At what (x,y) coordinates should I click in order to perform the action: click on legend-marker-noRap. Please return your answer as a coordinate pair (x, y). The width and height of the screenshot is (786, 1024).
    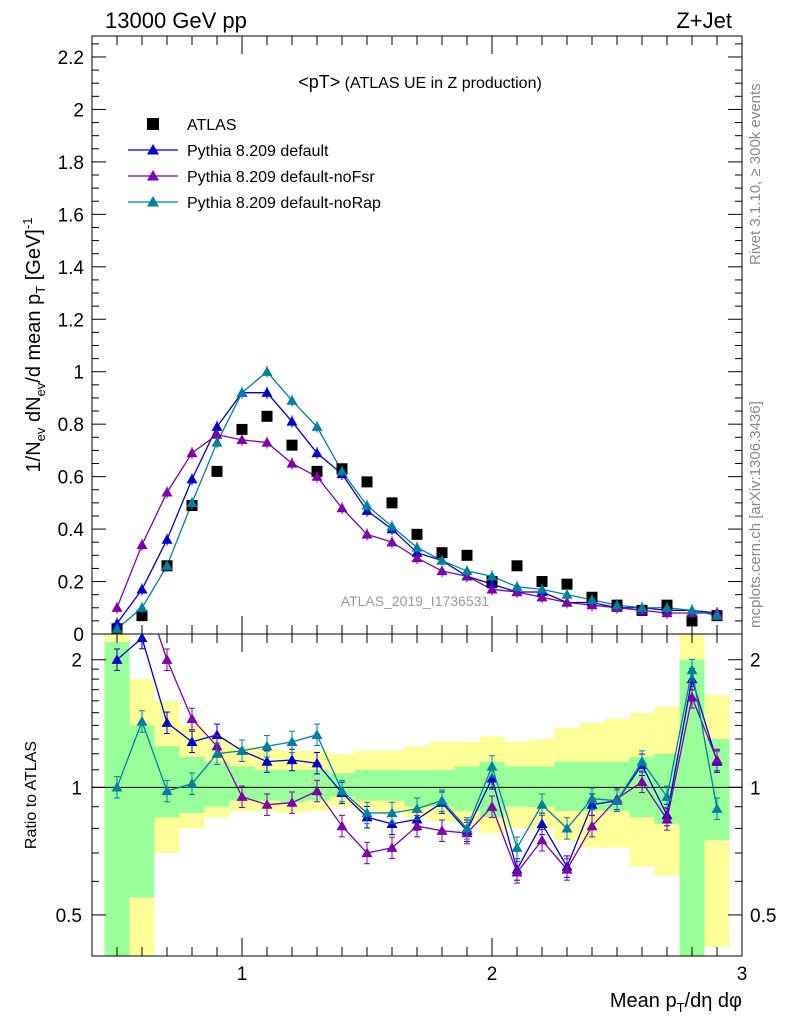
    Looking at the image, I should click on (153, 201).